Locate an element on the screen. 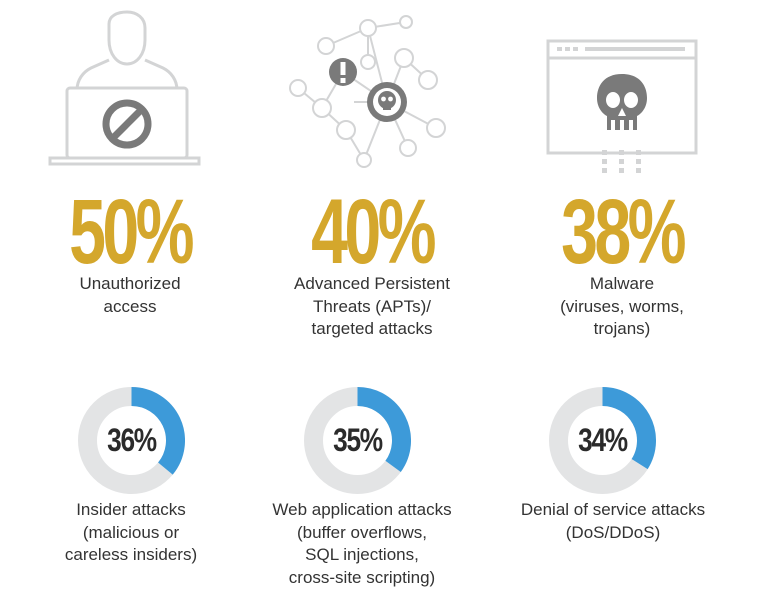 This screenshot has height=589, width=761. donut-chart-denial-of-service: 34% is located at coordinates (602, 440).